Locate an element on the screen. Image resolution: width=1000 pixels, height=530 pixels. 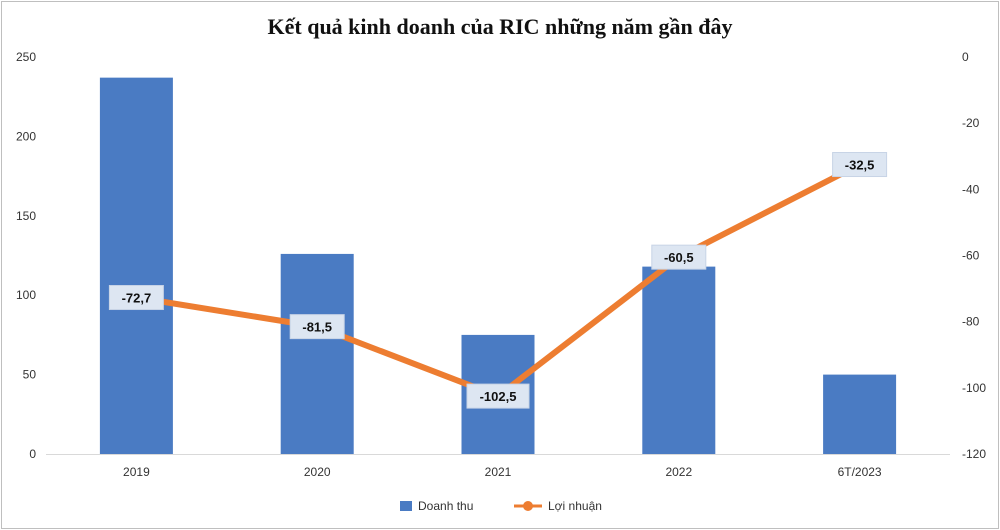
legend: Doanh thu Lợi nhuận is located at coordinates (501, 506).